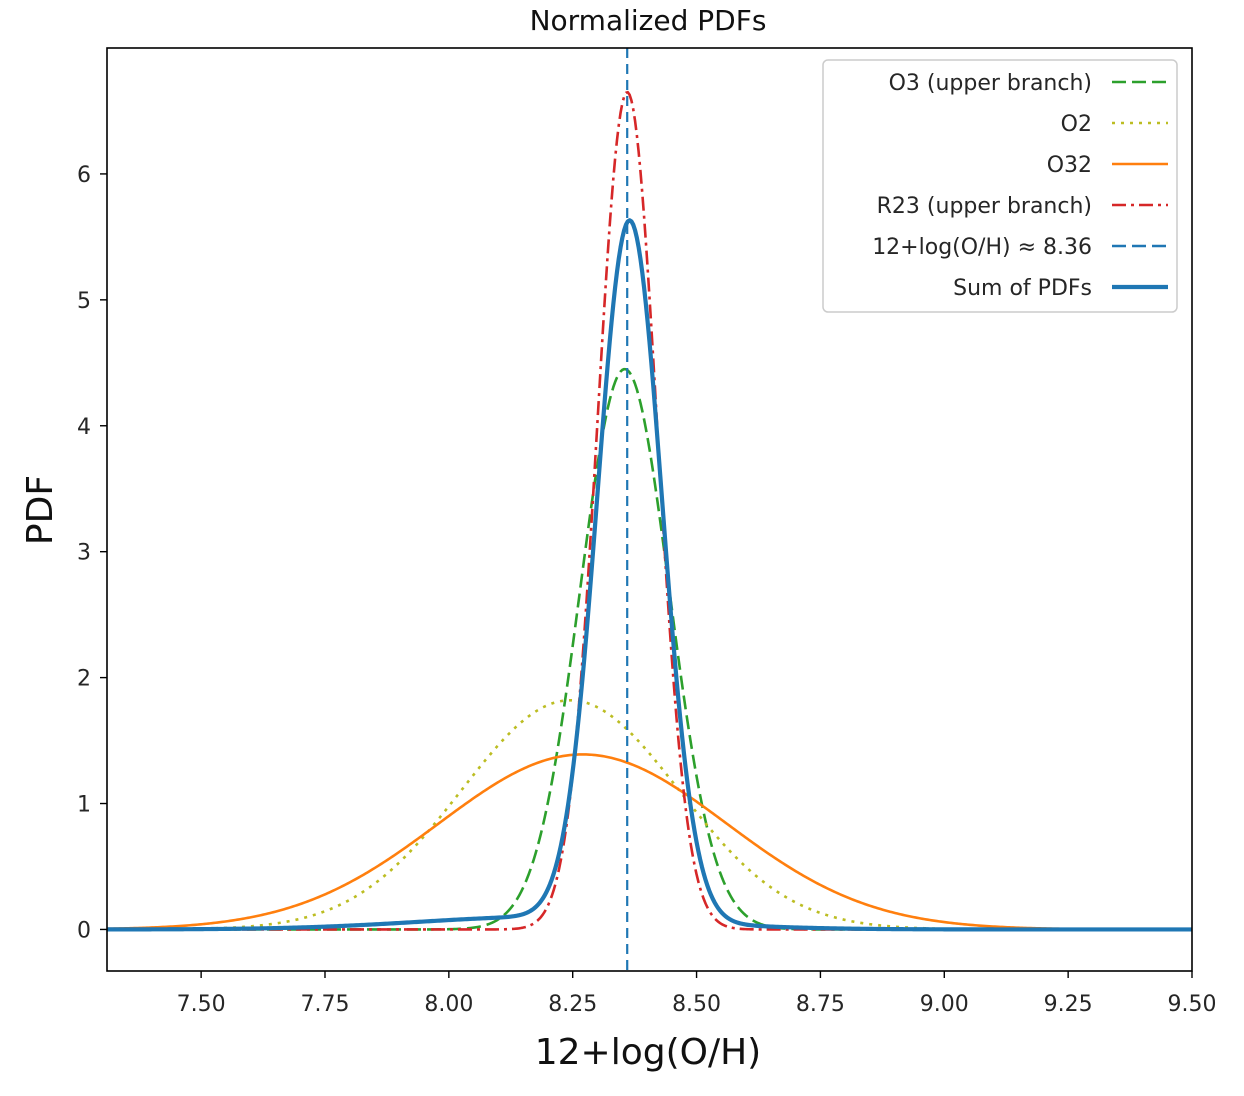 The width and height of the screenshot is (1244, 1096). I want to click on x-tick-label: 7.50, so click(201, 1004).